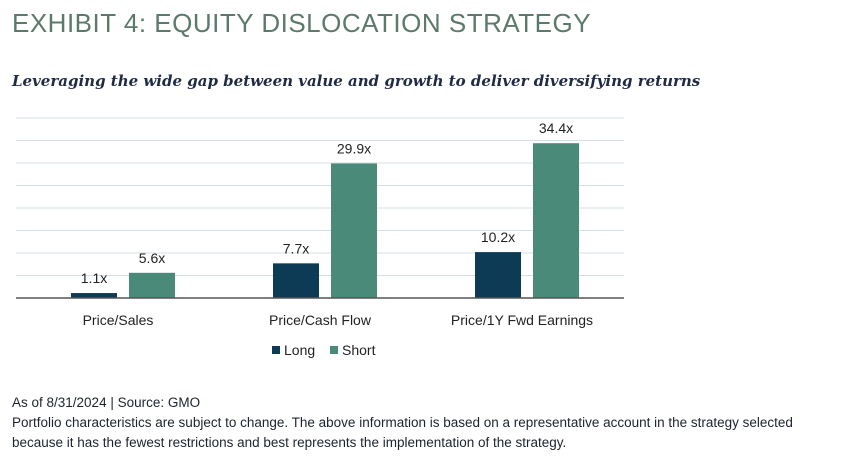 This screenshot has height=463, width=851. Describe the element at coordinates (359, 350) in the screenshot. I see `legend-label-short: Short` at that location.